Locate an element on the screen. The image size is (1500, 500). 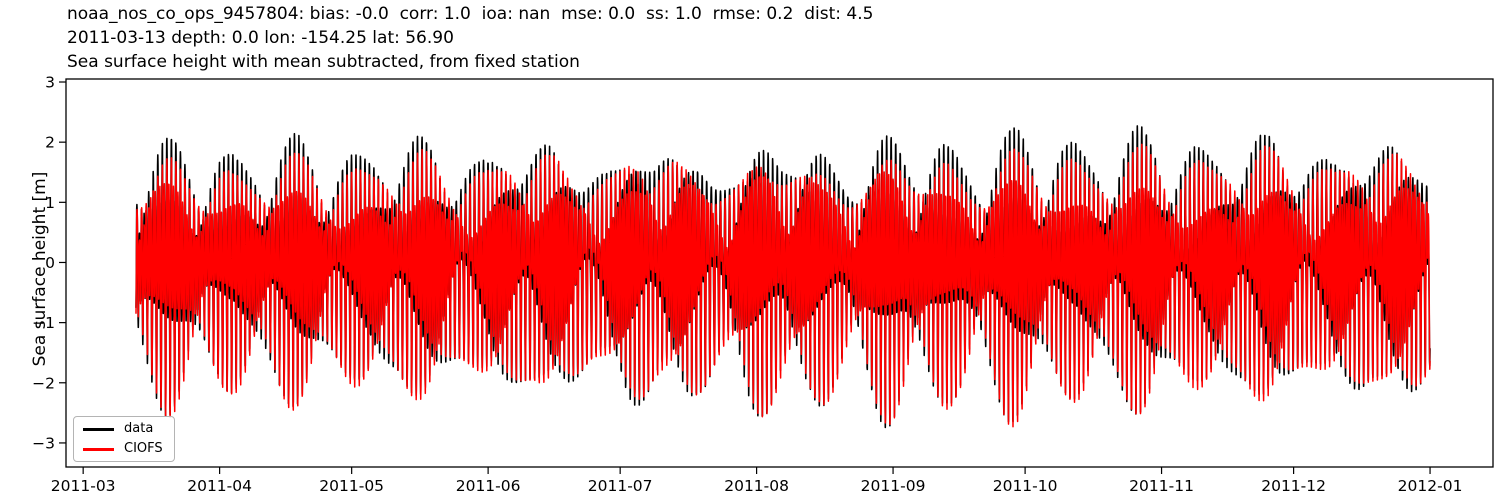
legend-entry-data: data is located at coordinates (123, 429).